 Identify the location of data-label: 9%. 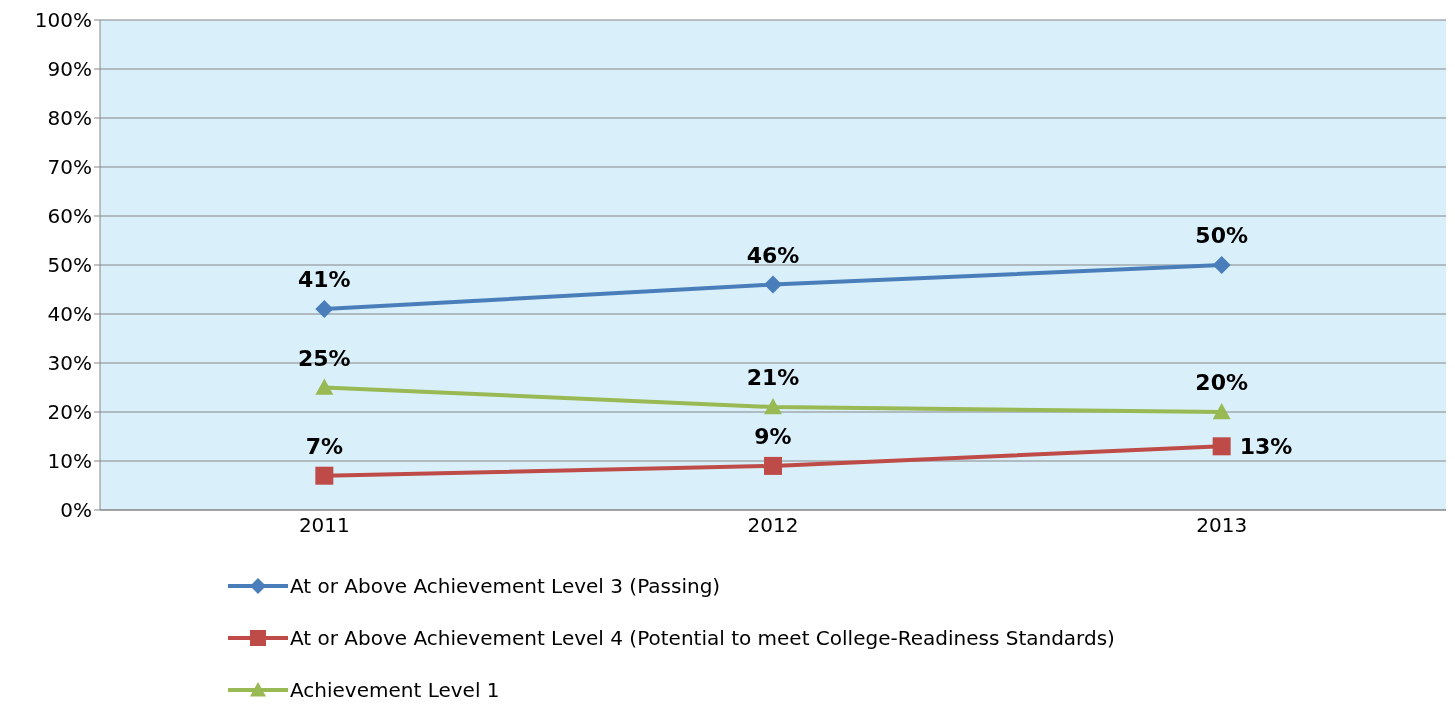
(773, 436).